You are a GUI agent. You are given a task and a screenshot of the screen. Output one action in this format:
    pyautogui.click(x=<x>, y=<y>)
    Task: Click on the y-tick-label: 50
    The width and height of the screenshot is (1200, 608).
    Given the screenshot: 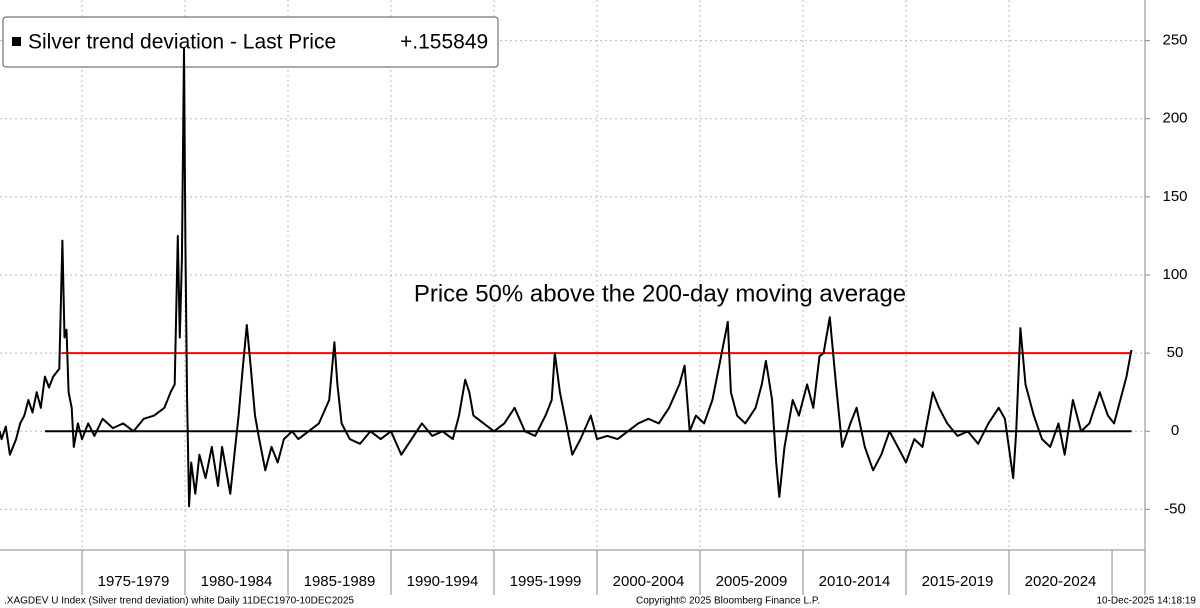 What is the action you would take?
    pyautogui.click(x=1175, y=352)
    